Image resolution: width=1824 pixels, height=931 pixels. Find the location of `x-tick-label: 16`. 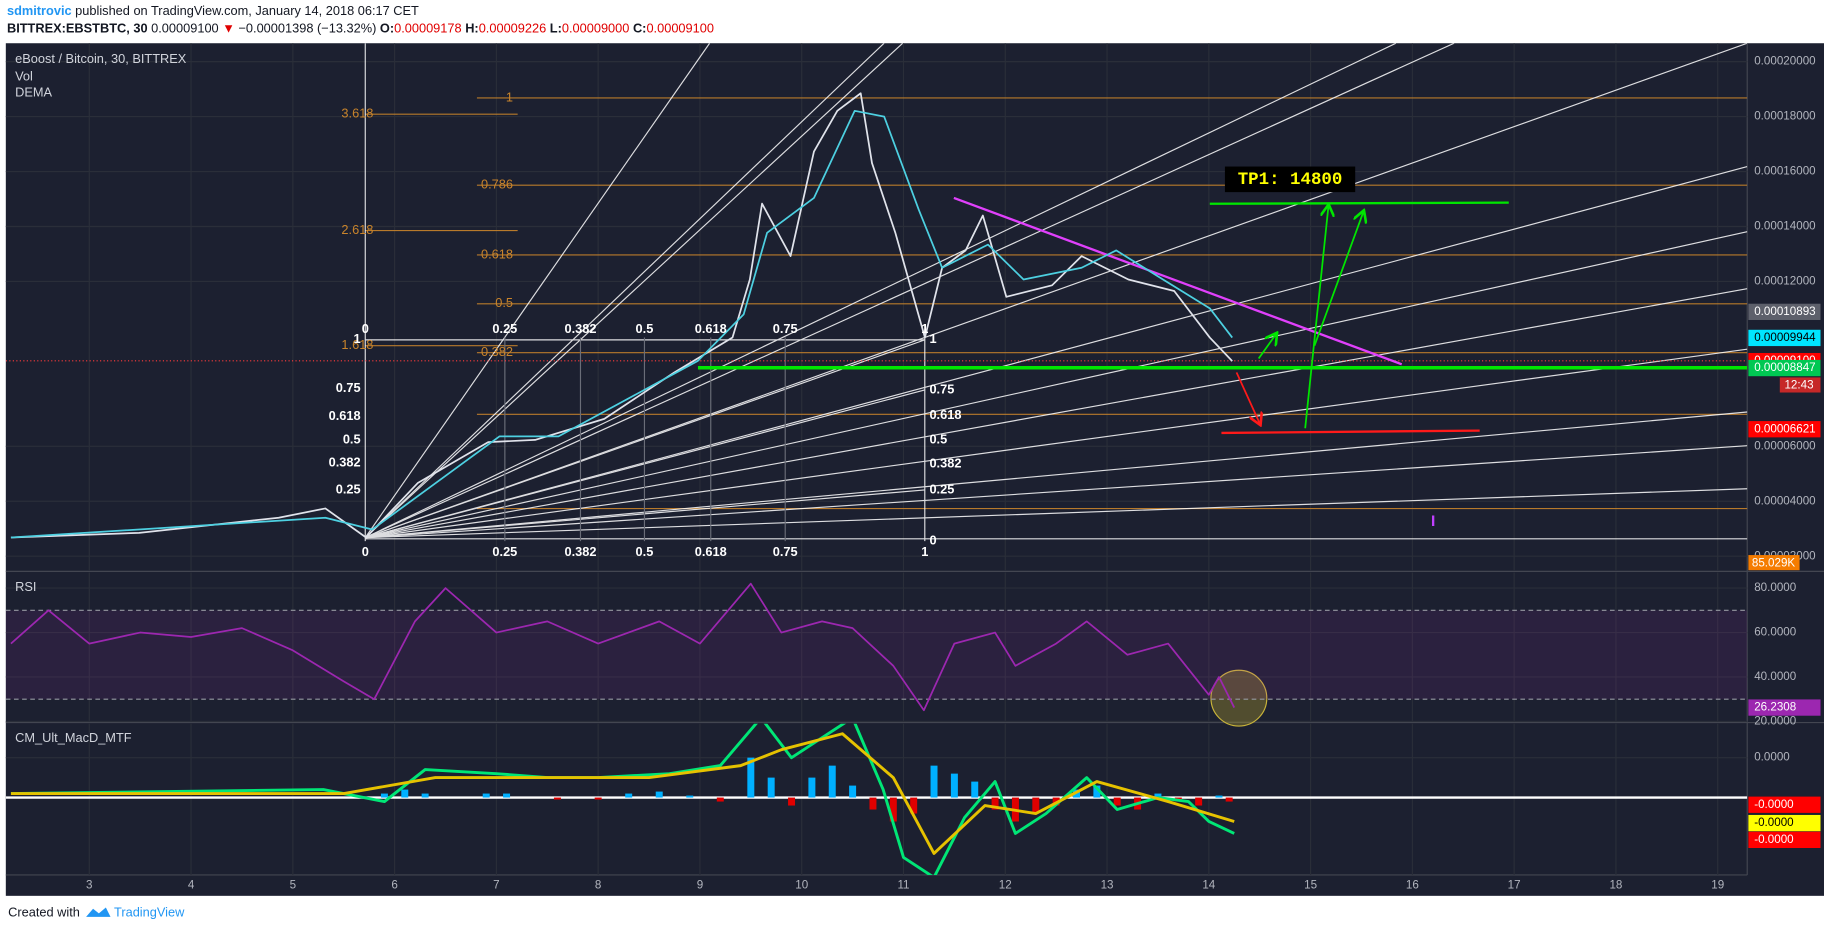

x-tick-label: 16 is located at coordinates (1412, 885).